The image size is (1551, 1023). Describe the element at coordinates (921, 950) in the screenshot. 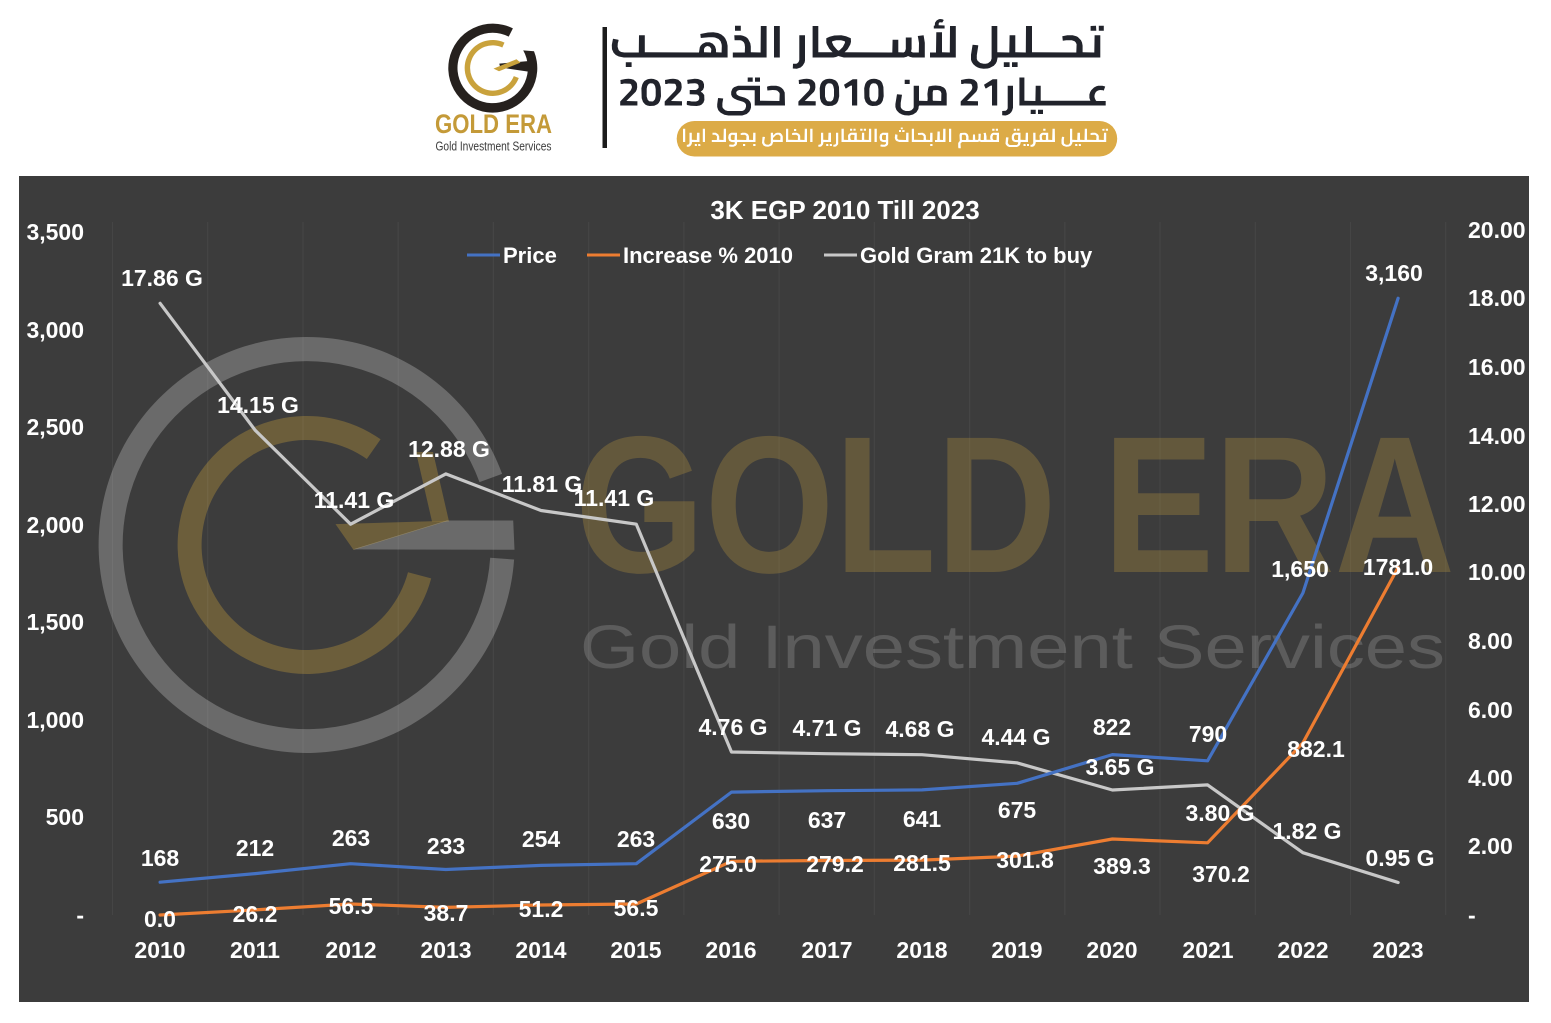

I see `svg-text: 2018` at that location.